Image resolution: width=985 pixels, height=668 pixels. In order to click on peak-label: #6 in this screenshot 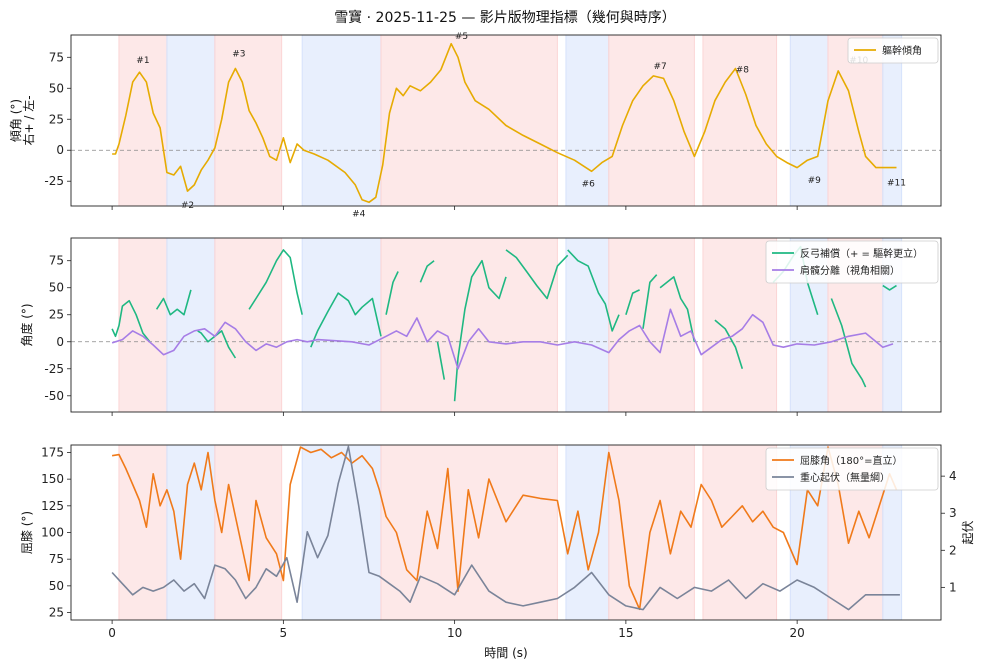, I will do `click(589, 185)`.